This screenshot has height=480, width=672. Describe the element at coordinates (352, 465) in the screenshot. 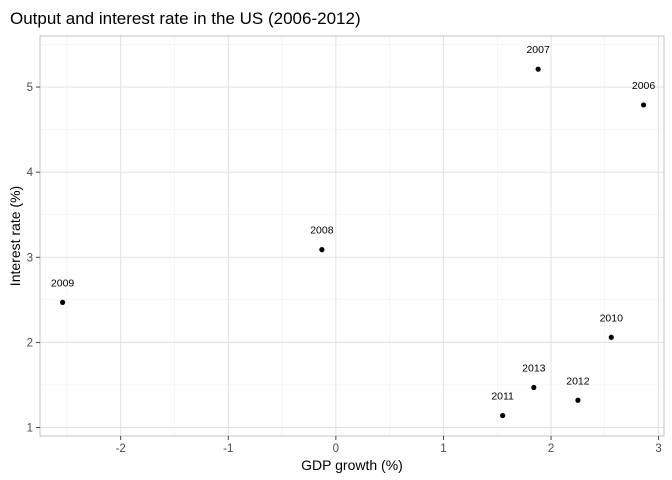

I see `x-axis-title: GDP growth (%)` at that location.